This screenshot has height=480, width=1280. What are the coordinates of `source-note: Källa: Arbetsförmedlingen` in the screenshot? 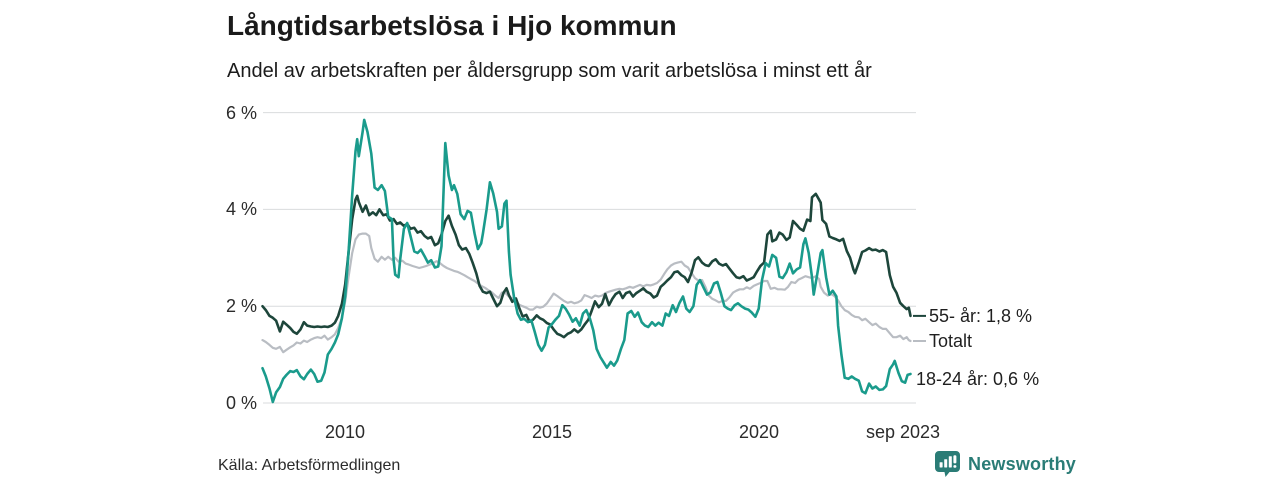 It's located at (309, 465).